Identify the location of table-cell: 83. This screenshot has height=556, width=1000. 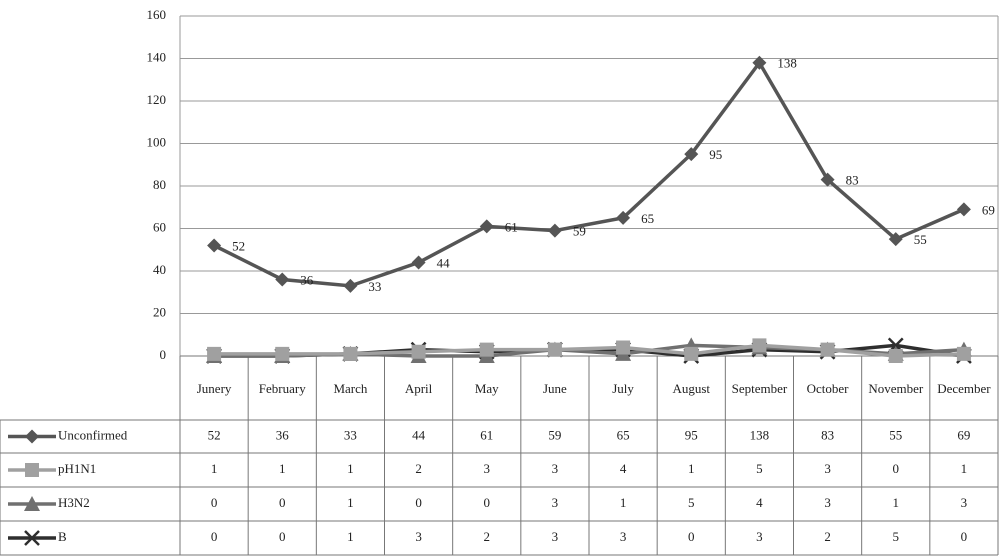
(827, 434).